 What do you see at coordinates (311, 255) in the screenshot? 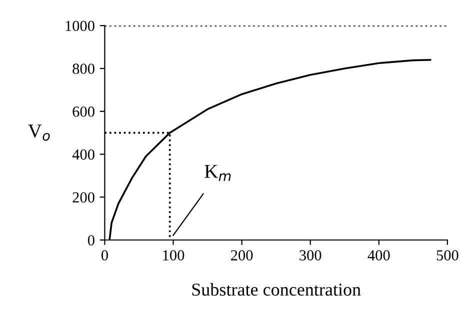
I see `x-tick-label: 300` at bounding box center [311, 255].